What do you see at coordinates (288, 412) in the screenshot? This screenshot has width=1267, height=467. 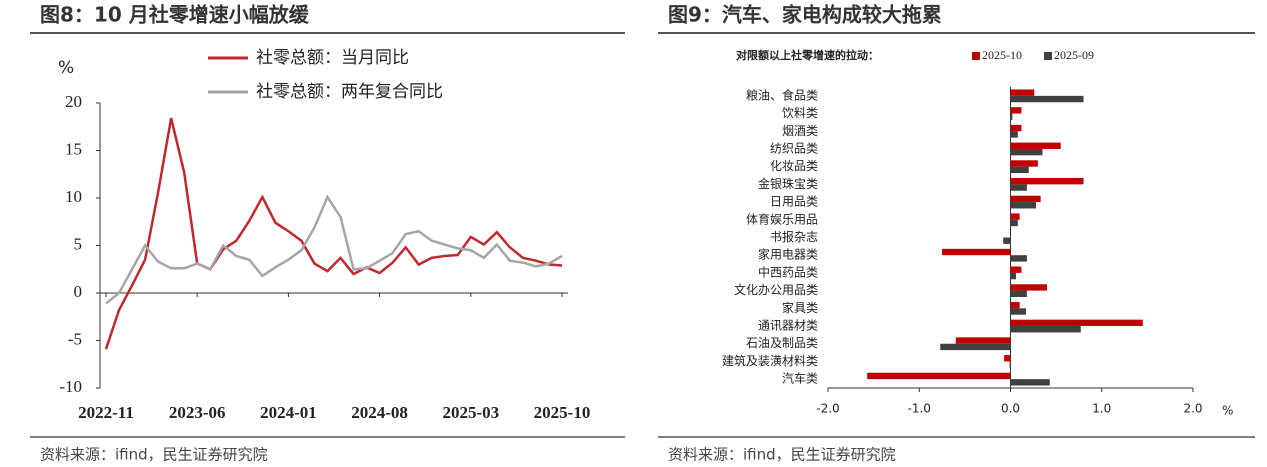 I see `x-tick-label: 2024-01` at bounding box center [288, 412].